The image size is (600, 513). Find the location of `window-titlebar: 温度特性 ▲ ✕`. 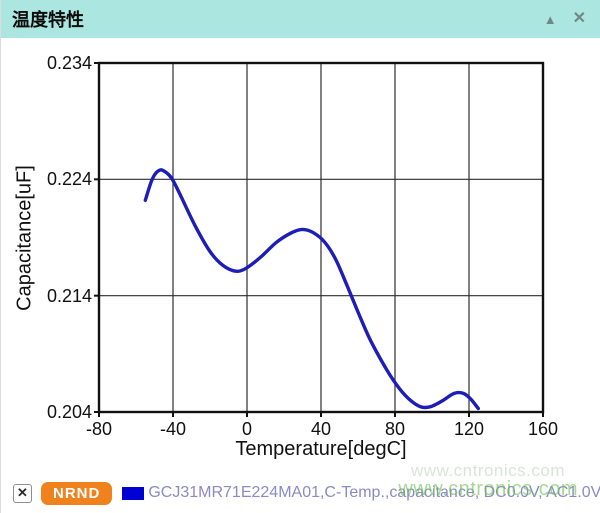

window-titlebar: 温度特性 ▲ ✕ is located at coordinates (300, 19).